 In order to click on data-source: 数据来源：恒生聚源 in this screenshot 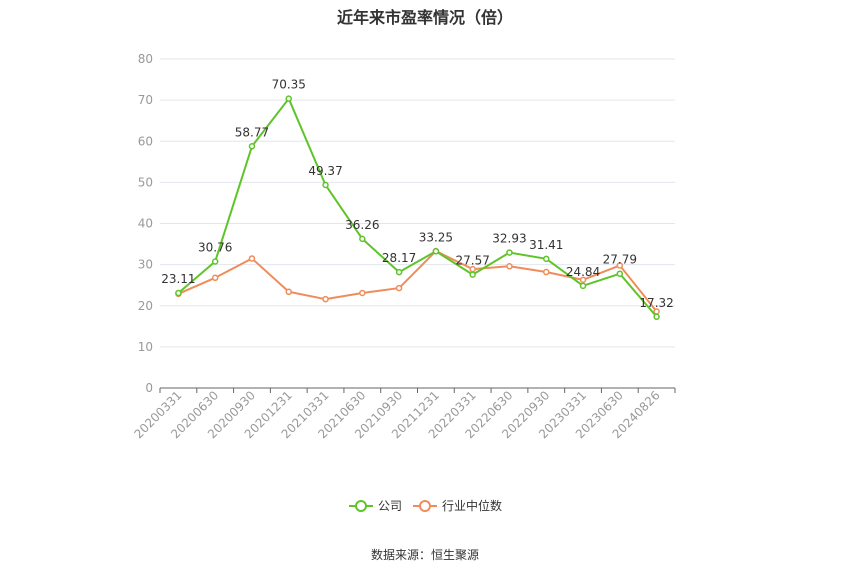, I will do `click(424, 555)`.